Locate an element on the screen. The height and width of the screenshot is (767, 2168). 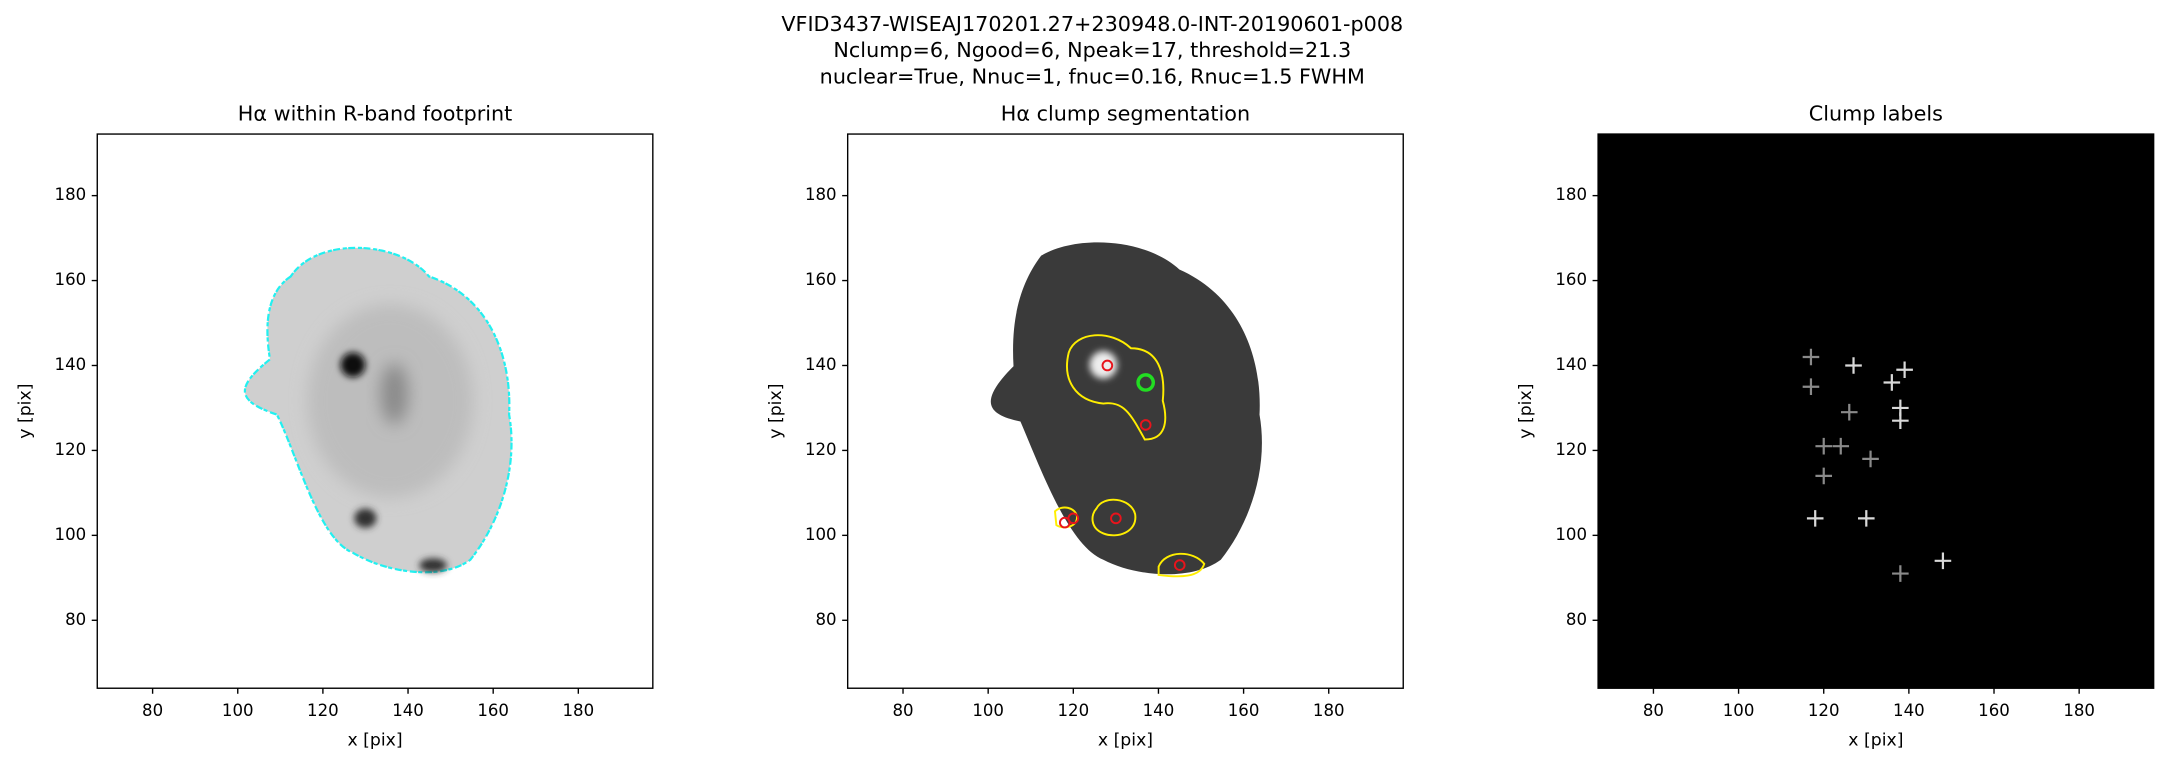
panel-title: Clump labels is located at coordinates (1876, 114).